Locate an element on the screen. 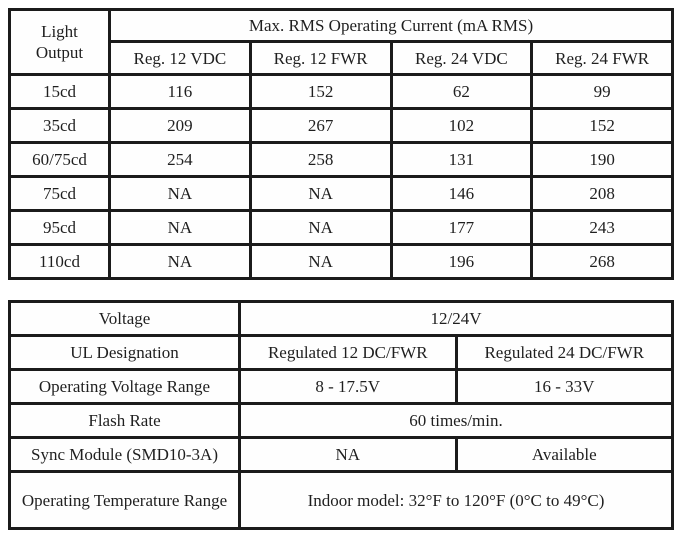  main-header-max-rms: Max. RMS Operating Current (mA RMS) is located at coordinates (391, 25).